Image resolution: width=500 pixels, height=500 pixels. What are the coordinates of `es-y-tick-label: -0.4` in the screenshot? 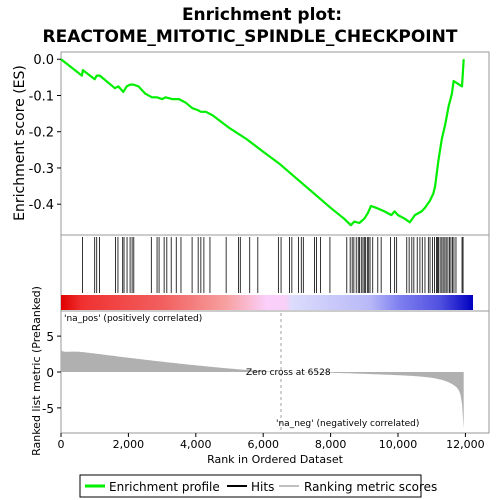 It's located at (41, 205).